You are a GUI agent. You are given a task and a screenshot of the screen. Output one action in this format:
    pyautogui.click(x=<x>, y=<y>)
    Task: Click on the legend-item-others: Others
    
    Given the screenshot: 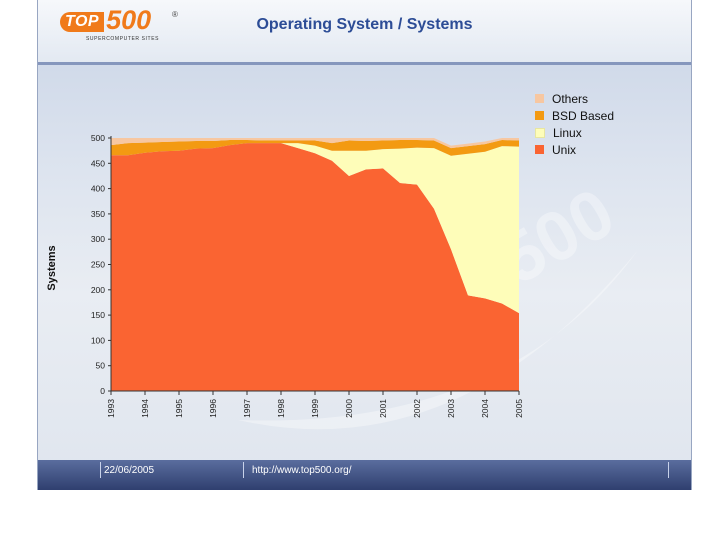 What is the action you would take?
    pyautogui.click(x=574, y=98)
    